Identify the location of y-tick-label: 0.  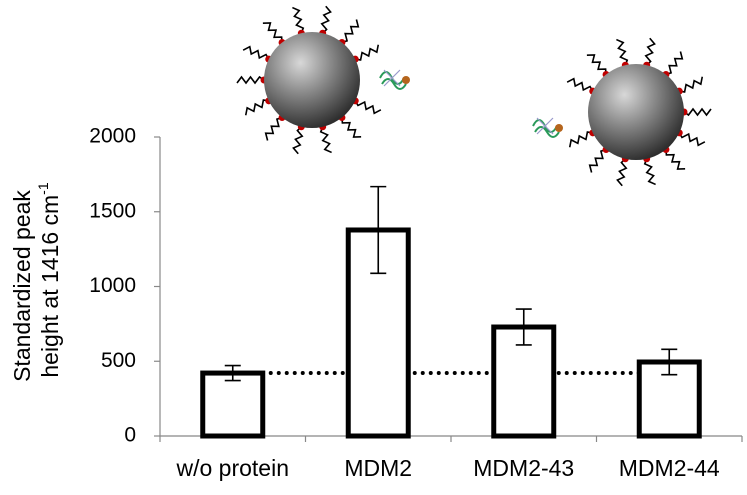
(130, 435).